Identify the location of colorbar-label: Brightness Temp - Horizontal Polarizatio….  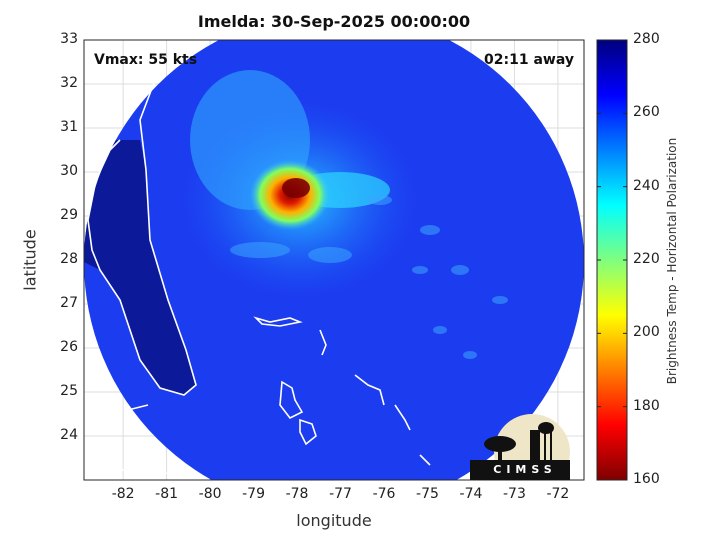
(672, 261).